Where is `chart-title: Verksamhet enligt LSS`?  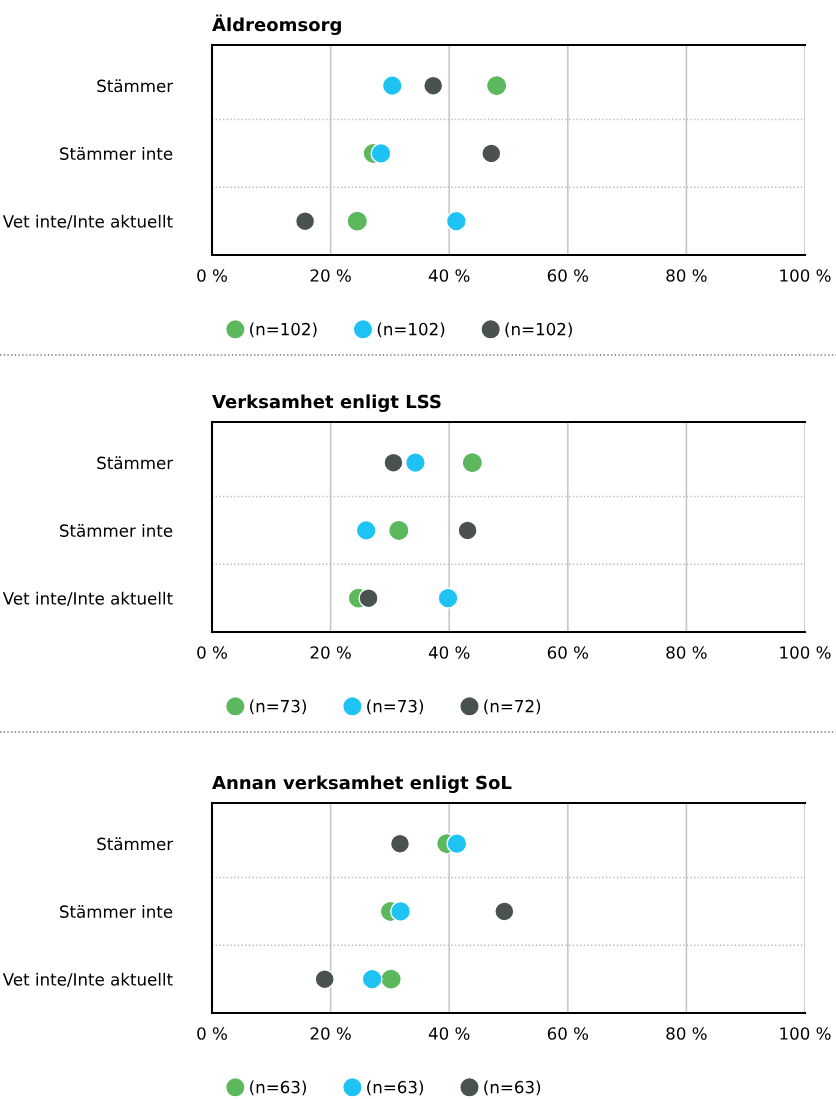
chart-title: Verksamhet enligt LSS is located at coordinates (326, 403).